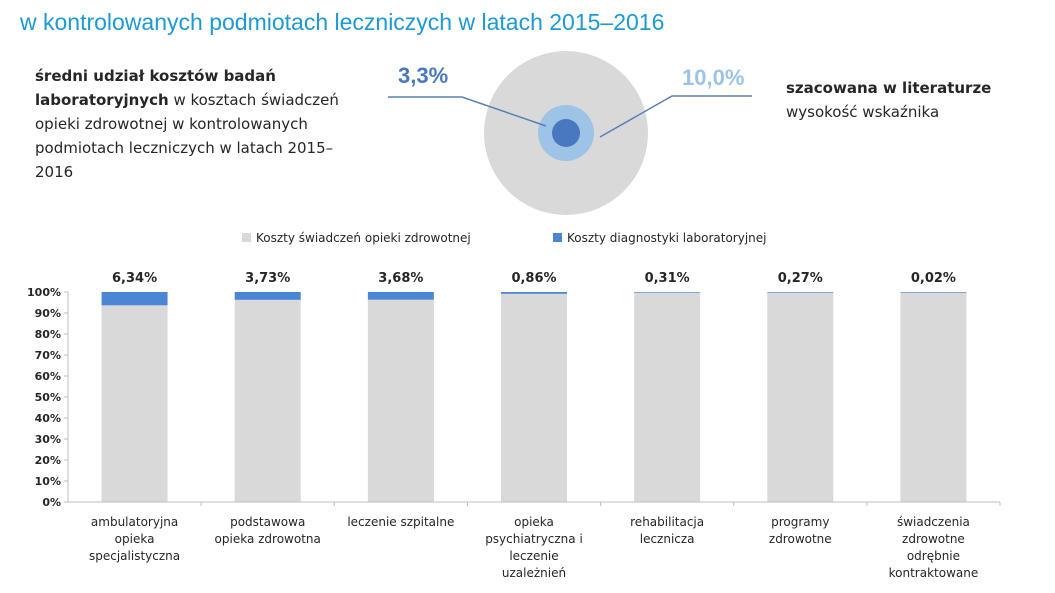 The width and height of the screenshot is (1055, 593). Describe the element at coordinates (48, 481) in the screenshot. I see `y-tick-label: 10%` at that location.